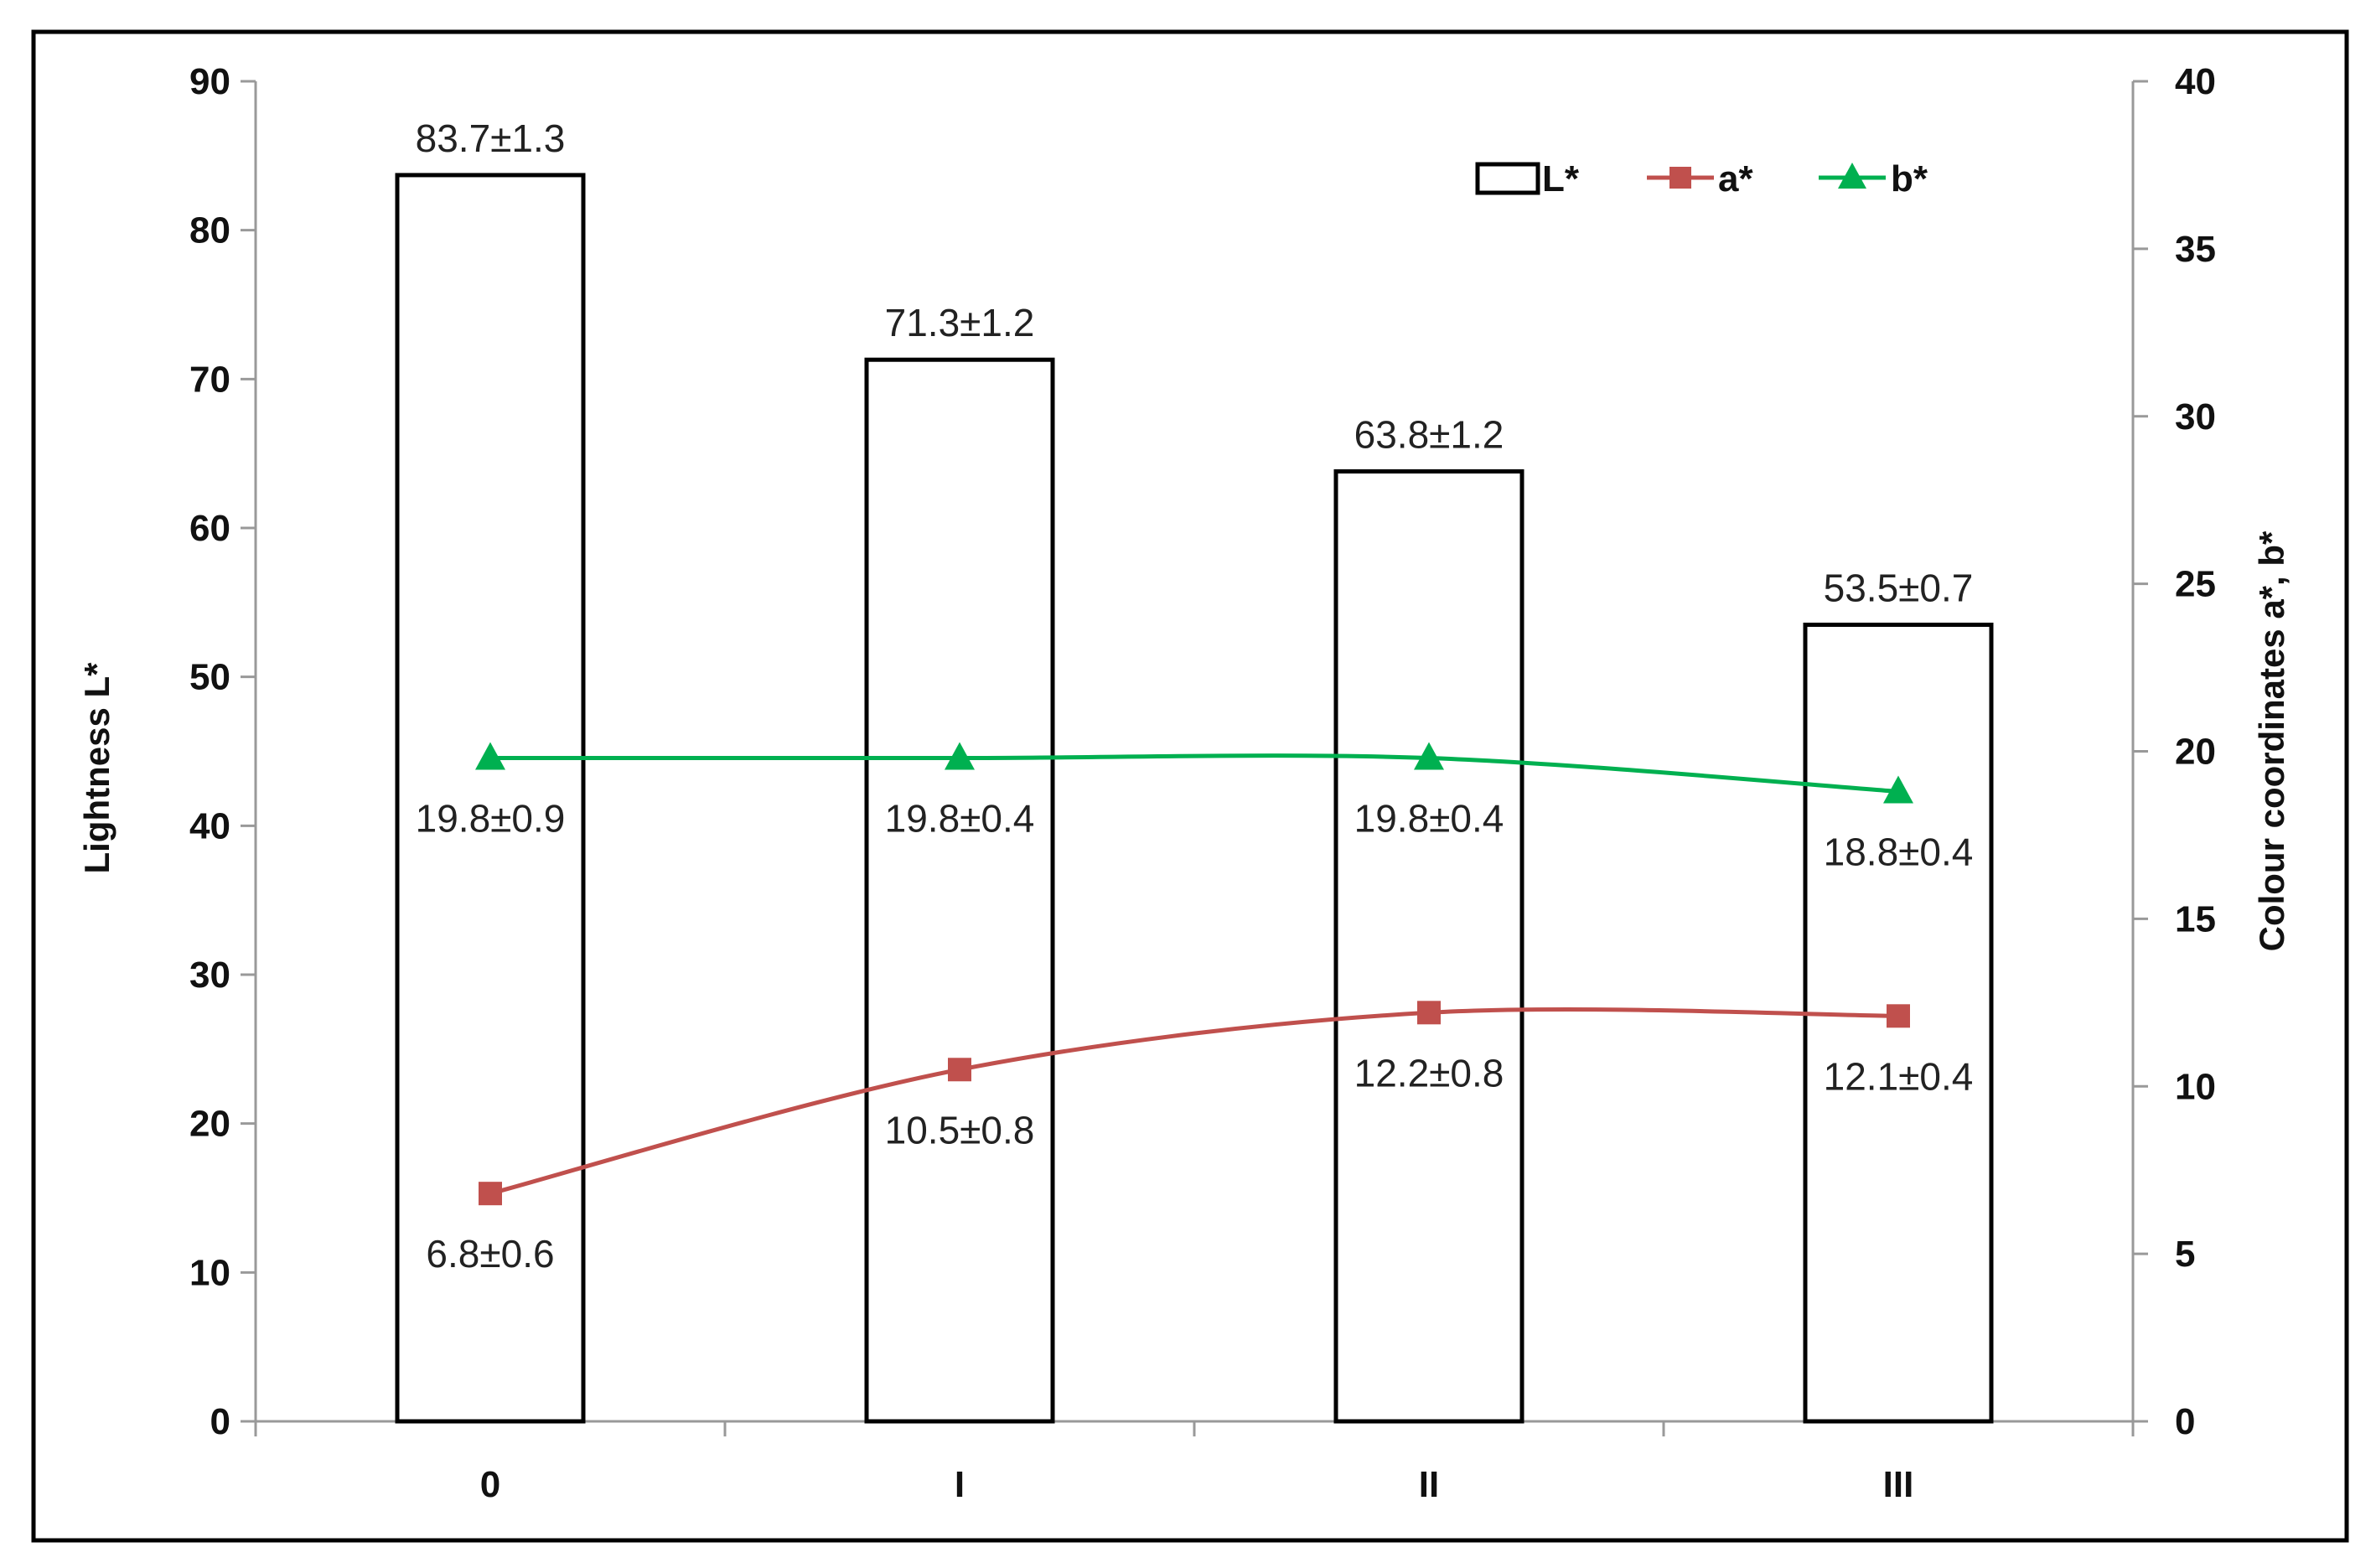 The image size is (2376, 1568). What do you see at coordinates (1680, 178) in the screenshot?
I see `legend-marker-a` at bounding box center [1680, 178].